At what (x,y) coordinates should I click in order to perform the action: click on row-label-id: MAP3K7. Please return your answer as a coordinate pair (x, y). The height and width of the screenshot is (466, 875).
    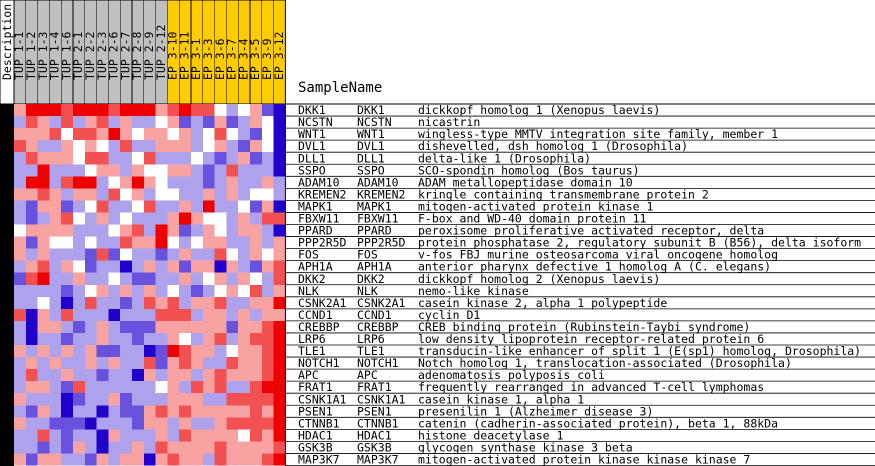
    Looking at the image, I should click on (319, 459).